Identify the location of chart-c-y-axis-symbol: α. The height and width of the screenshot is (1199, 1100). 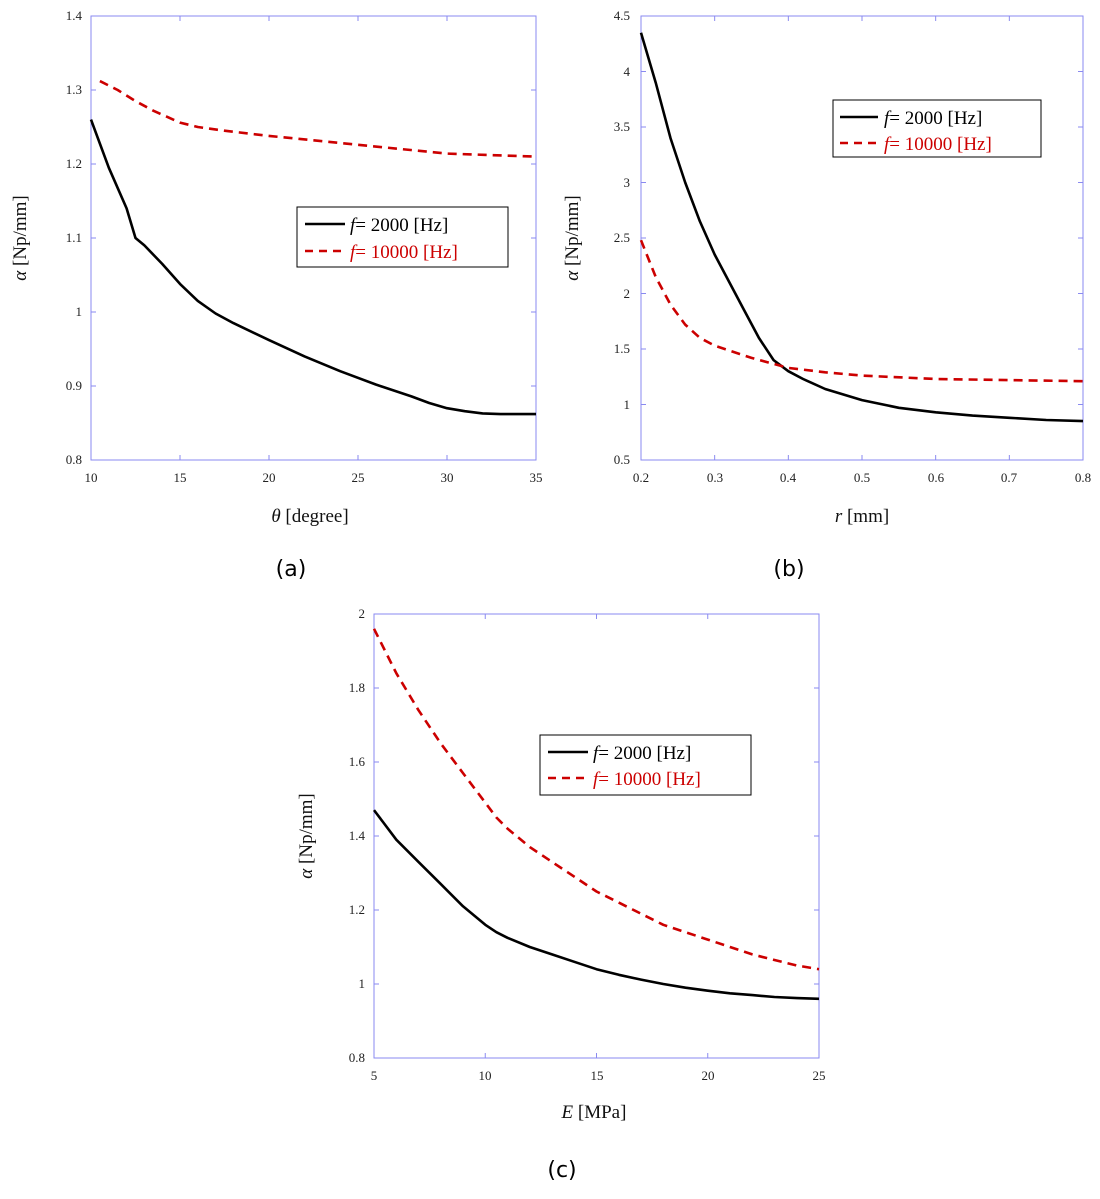
(306, 873).